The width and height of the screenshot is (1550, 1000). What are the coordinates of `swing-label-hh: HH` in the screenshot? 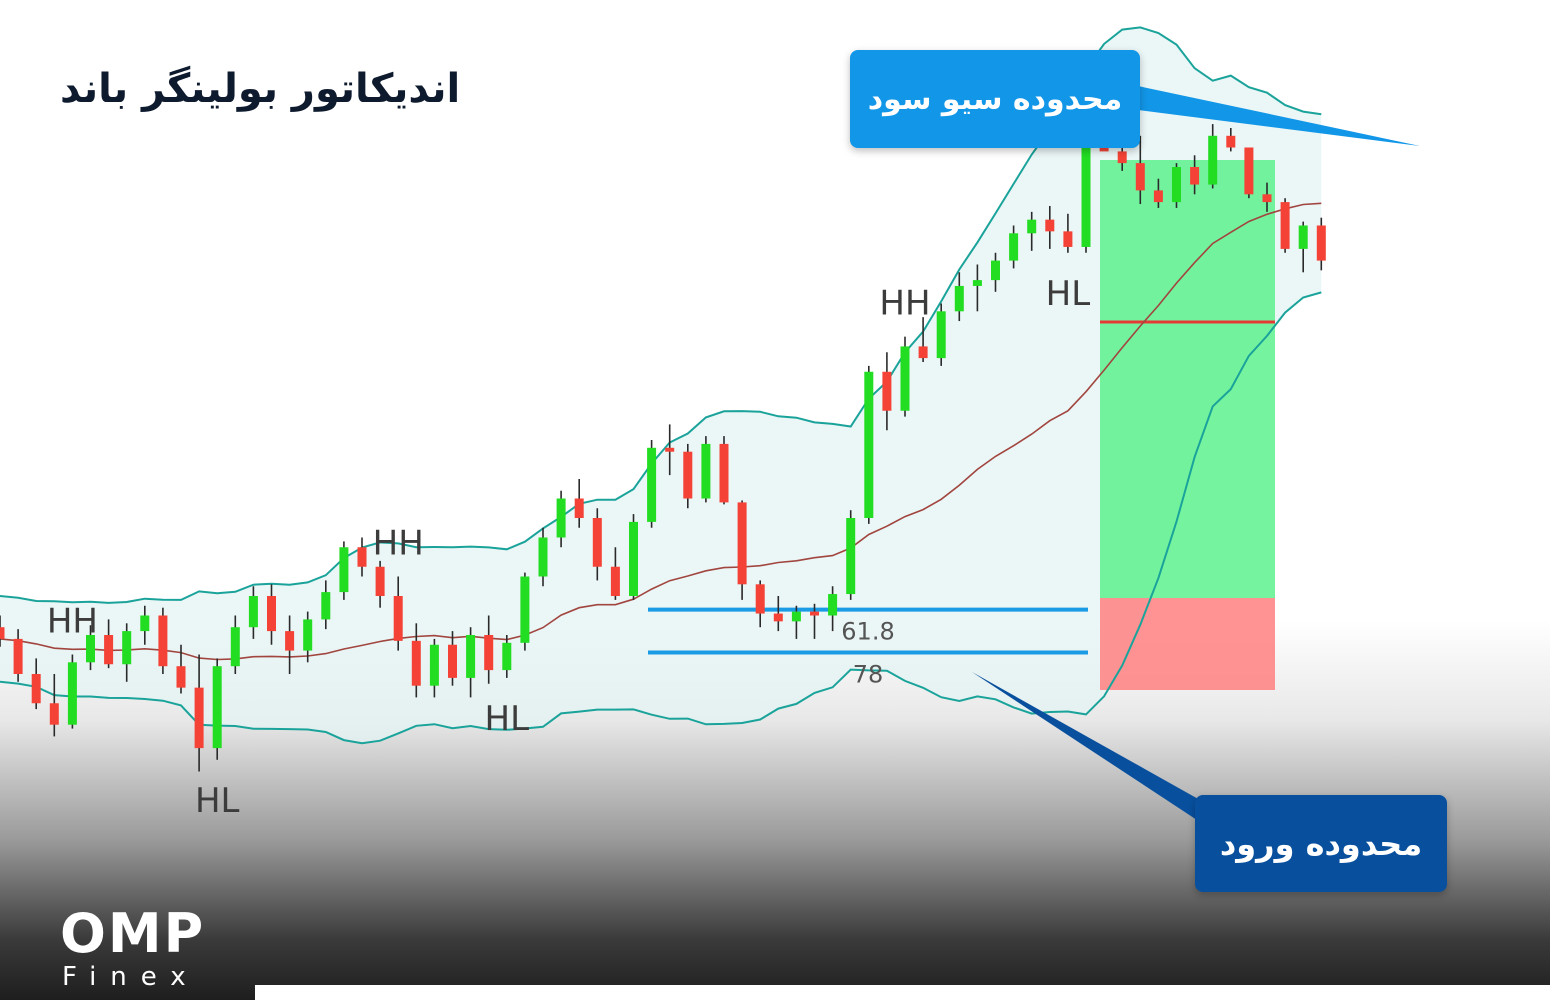 It's located at (398, 544).